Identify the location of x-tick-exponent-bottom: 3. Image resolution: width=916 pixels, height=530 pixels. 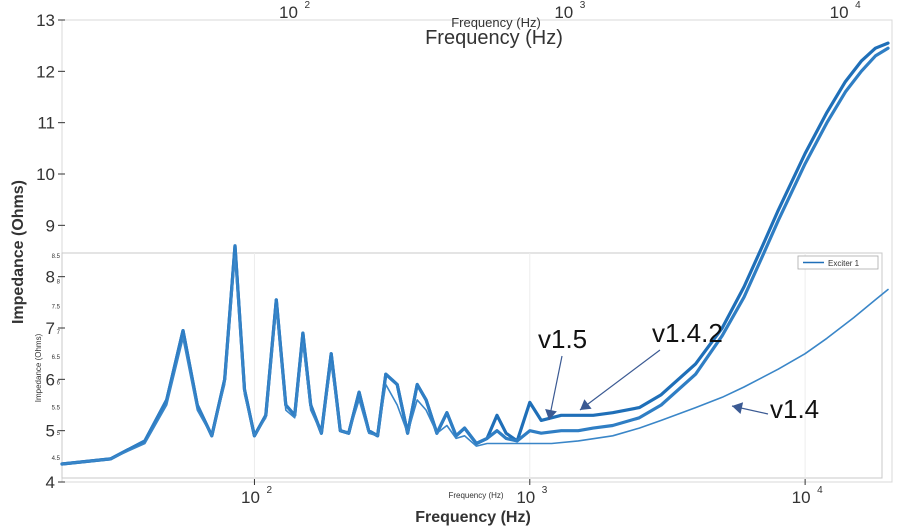
(545, 490).